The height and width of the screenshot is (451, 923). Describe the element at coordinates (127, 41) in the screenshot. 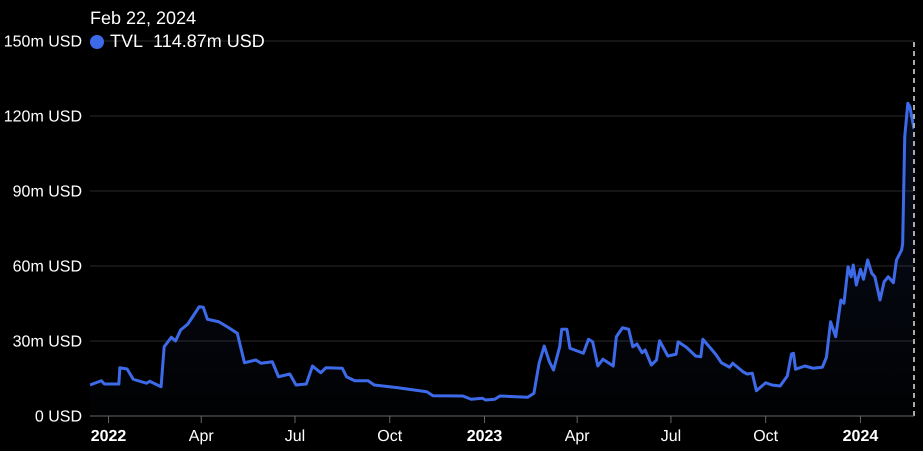

I see `legend-label: TVL` at that location.